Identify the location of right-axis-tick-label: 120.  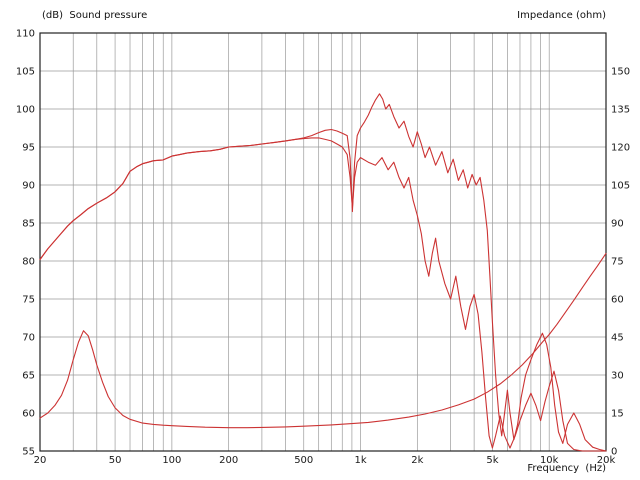
(620, 148).